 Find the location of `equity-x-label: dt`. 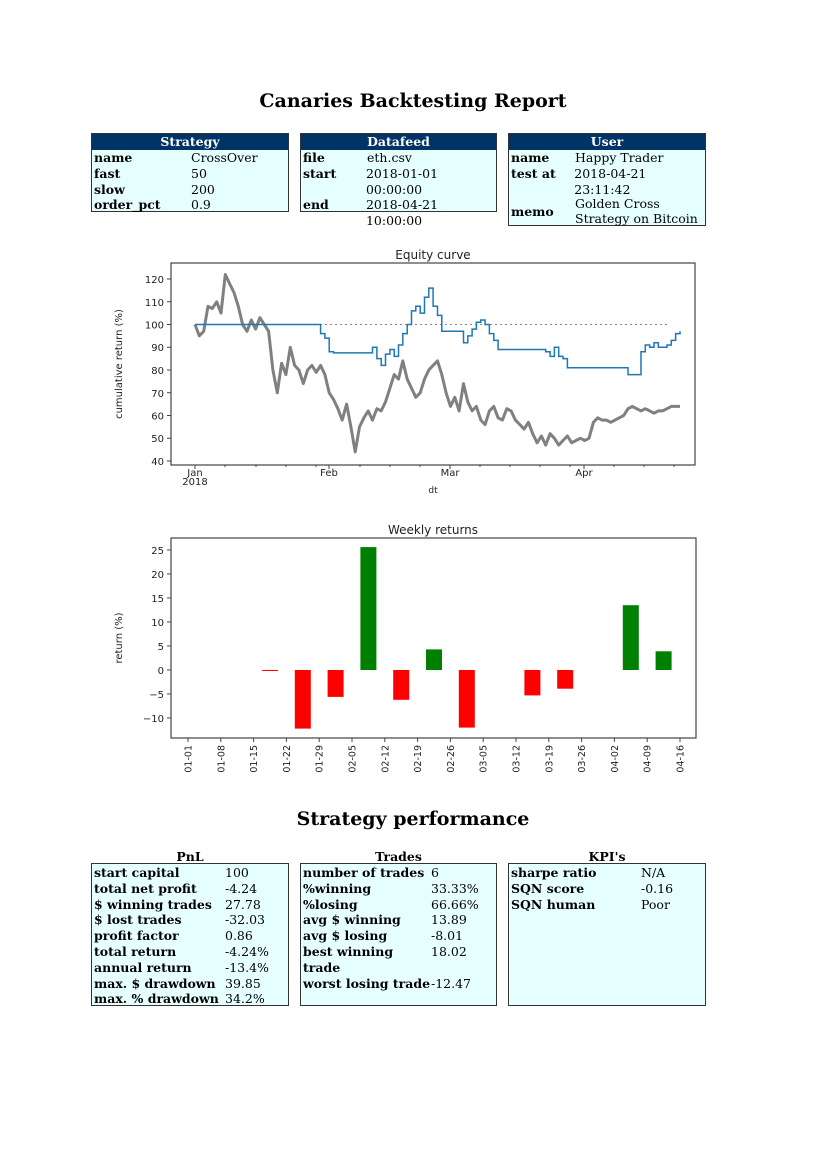

equity-x-label: dt is located at coordinates (433, 491).